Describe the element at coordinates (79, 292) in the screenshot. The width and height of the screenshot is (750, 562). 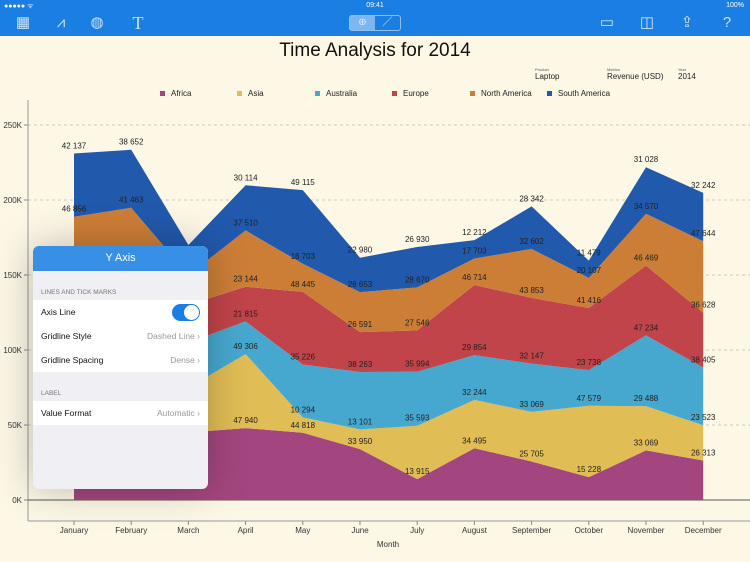
I see `section-header: LINES AND TICK MARKS` at that location.